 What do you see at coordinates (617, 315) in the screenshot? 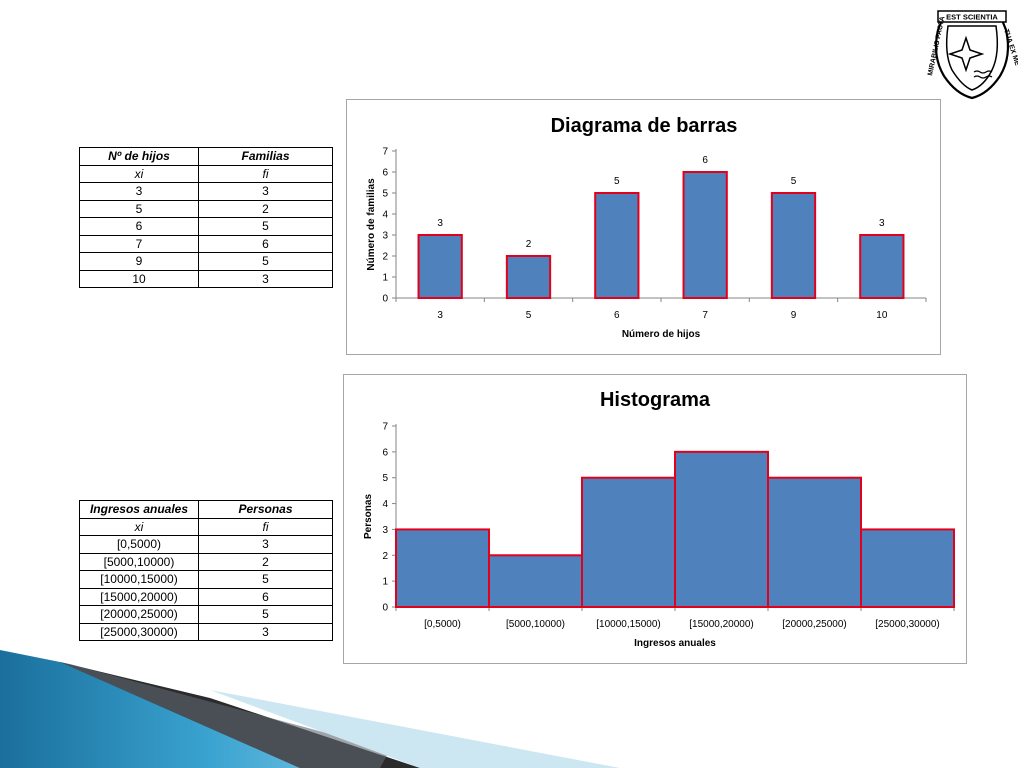
I see `x-tick-label: 6` at bounding box center [617, 315].